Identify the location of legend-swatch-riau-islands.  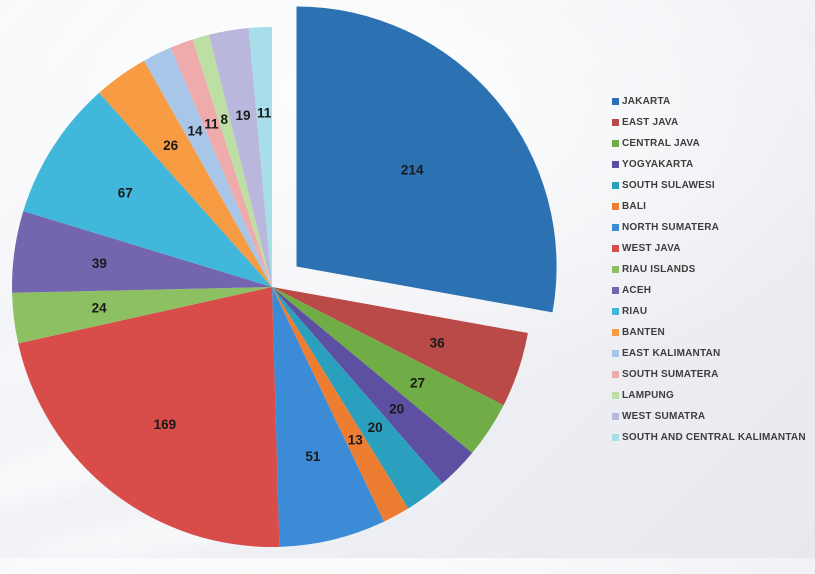
(615, 269).